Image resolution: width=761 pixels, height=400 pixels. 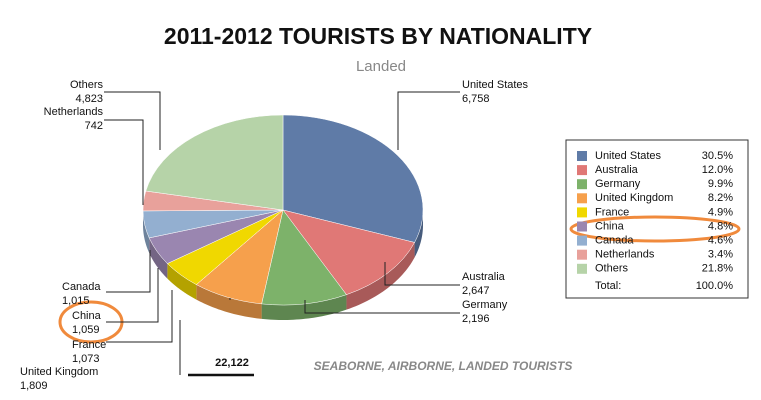 I want to click on legend-share: 12.0%, so click(x=717, y=170).